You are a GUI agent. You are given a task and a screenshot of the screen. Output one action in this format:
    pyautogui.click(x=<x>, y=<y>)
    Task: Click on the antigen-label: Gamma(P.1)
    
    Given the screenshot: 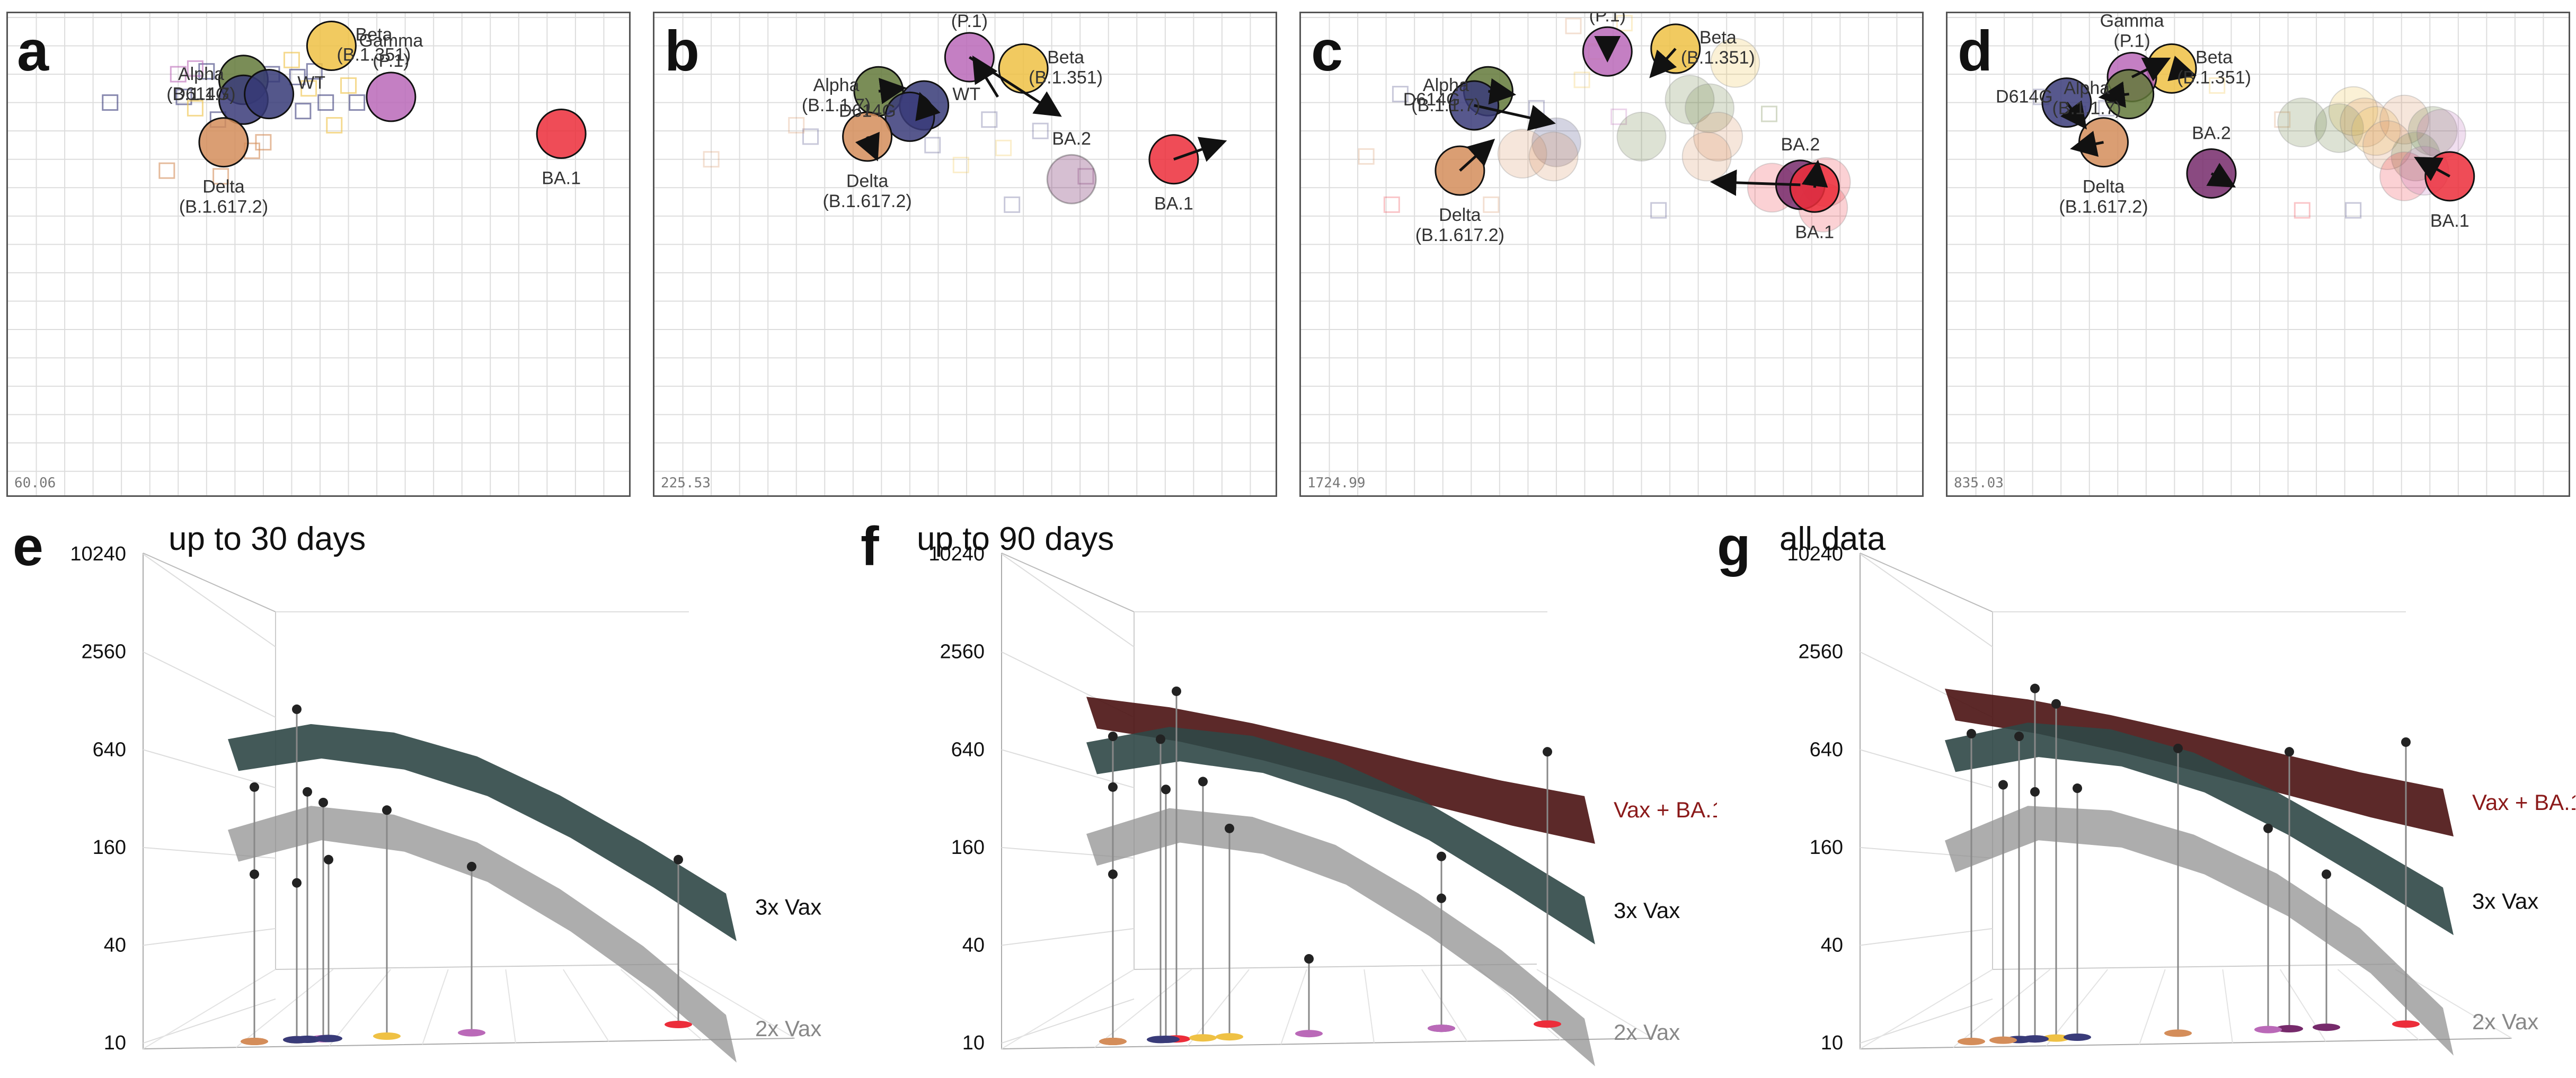 What is the action you would take?
    pyautogui.click(x=969, y=22)
    